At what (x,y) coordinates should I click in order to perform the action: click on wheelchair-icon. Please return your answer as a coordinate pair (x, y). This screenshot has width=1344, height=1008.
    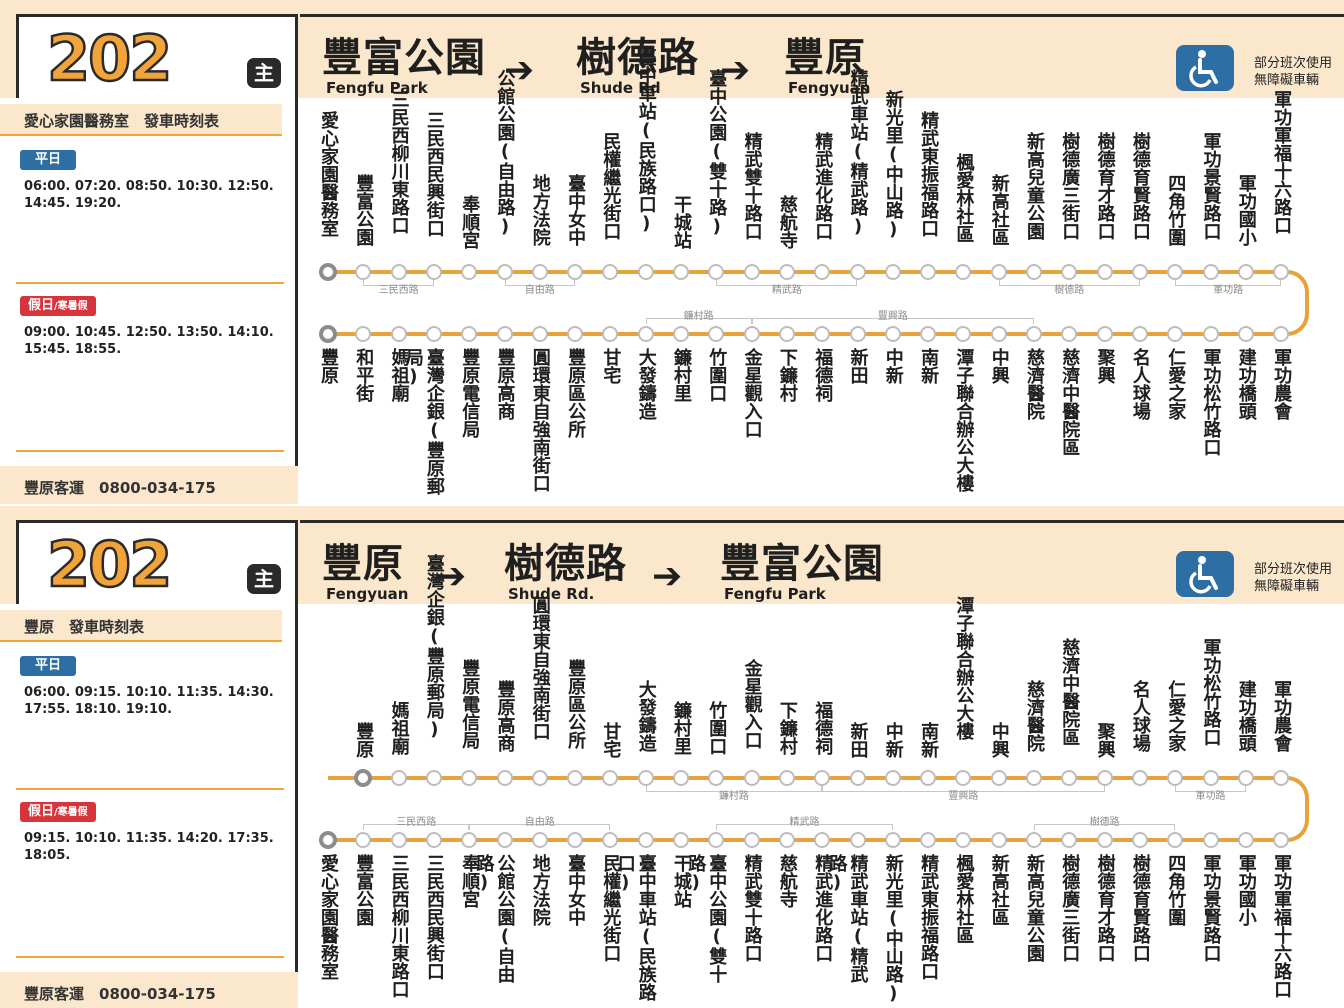
    Looking at the image, I should click on (1205, 574).